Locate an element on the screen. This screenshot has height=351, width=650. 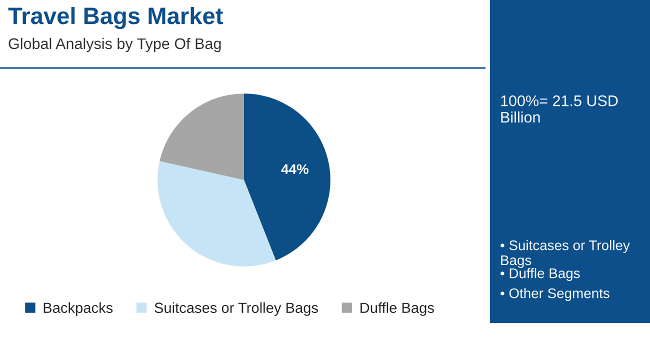
chart-title: Travel Bags Market is located at coordinates (115, 18).